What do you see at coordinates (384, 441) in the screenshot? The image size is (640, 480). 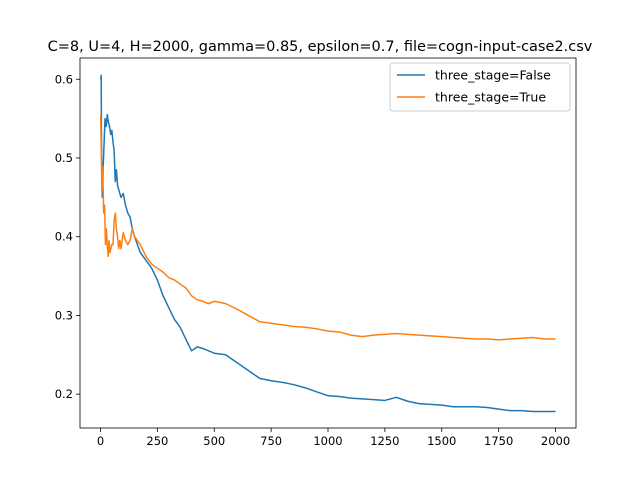 I see `x-tick-label: 1250` at bounding box center [384, 441].